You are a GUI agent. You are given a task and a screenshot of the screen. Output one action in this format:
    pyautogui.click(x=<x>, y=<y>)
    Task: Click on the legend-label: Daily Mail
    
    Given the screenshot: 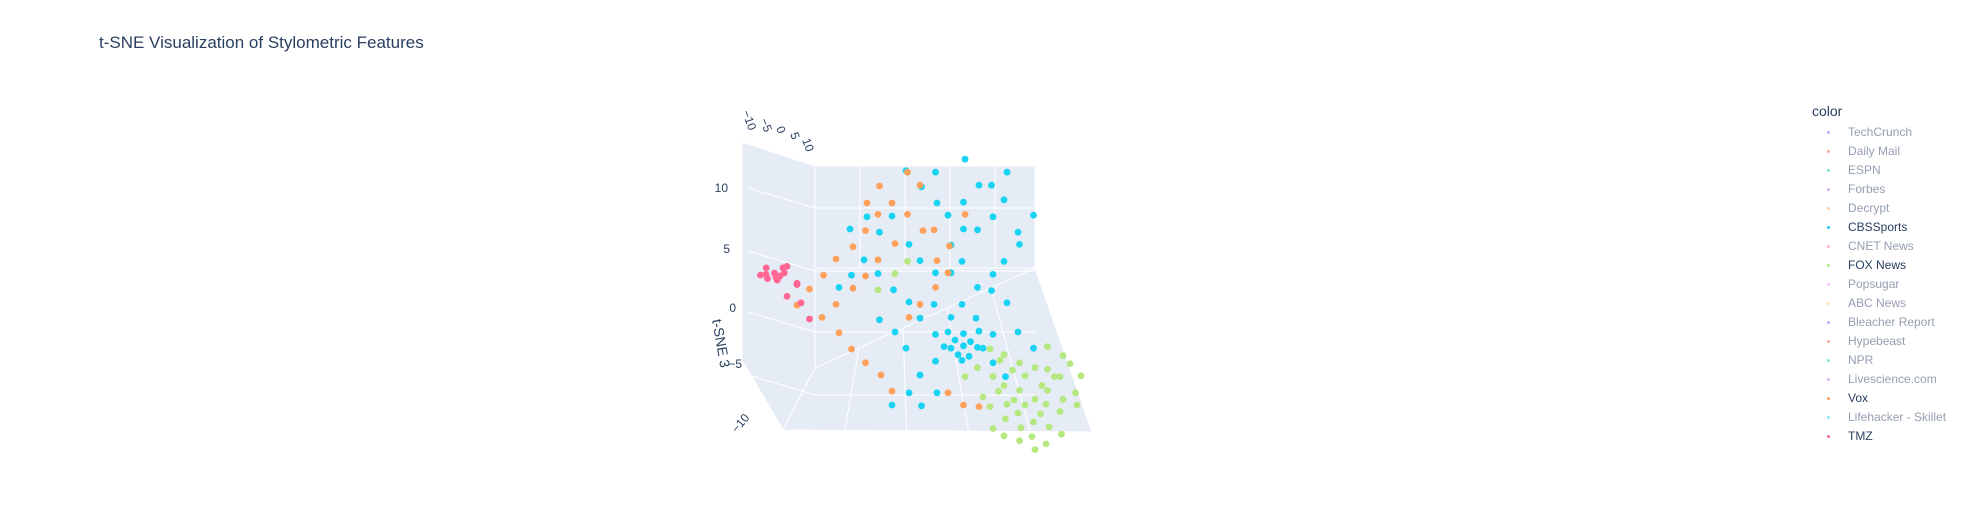 What is the action you would take?
    pyautogui.click(x=1874, y=151)
    